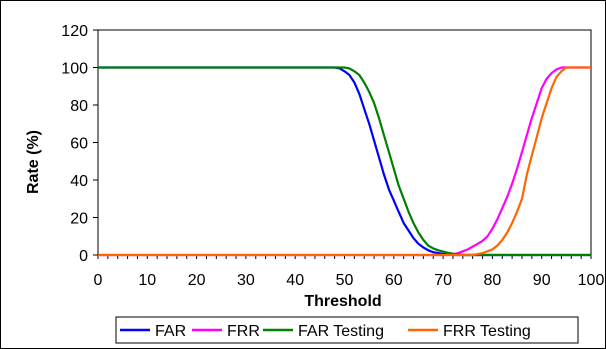  Describe the element at coordinates (79, 106) in the screenshot. I see `y-tick-label: 80` at that location.